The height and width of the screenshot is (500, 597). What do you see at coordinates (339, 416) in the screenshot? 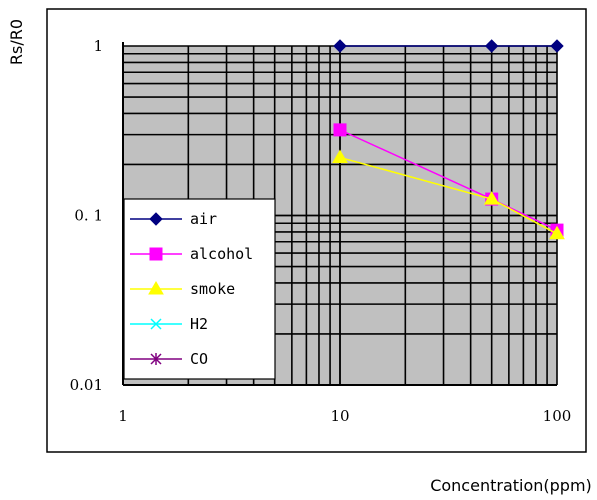
I see `x-tick-label: 10` at bounding box center [339, 416].